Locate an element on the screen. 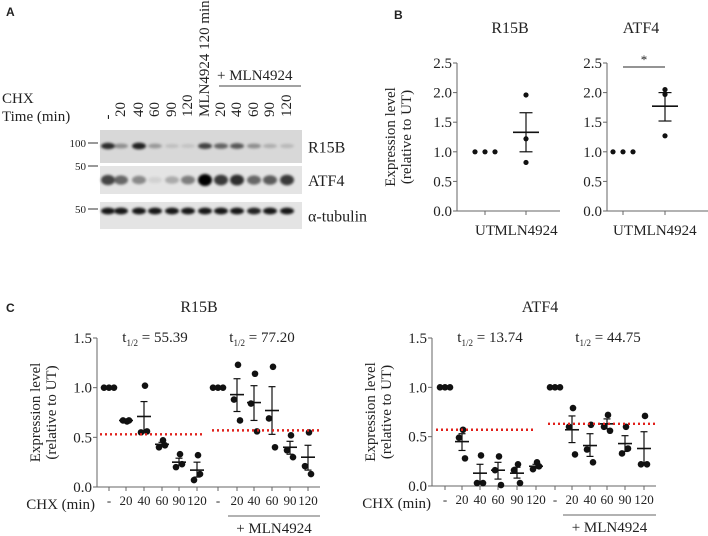  half-life-label: t1/2 = 55.39 is located at coordinates (154, 339).